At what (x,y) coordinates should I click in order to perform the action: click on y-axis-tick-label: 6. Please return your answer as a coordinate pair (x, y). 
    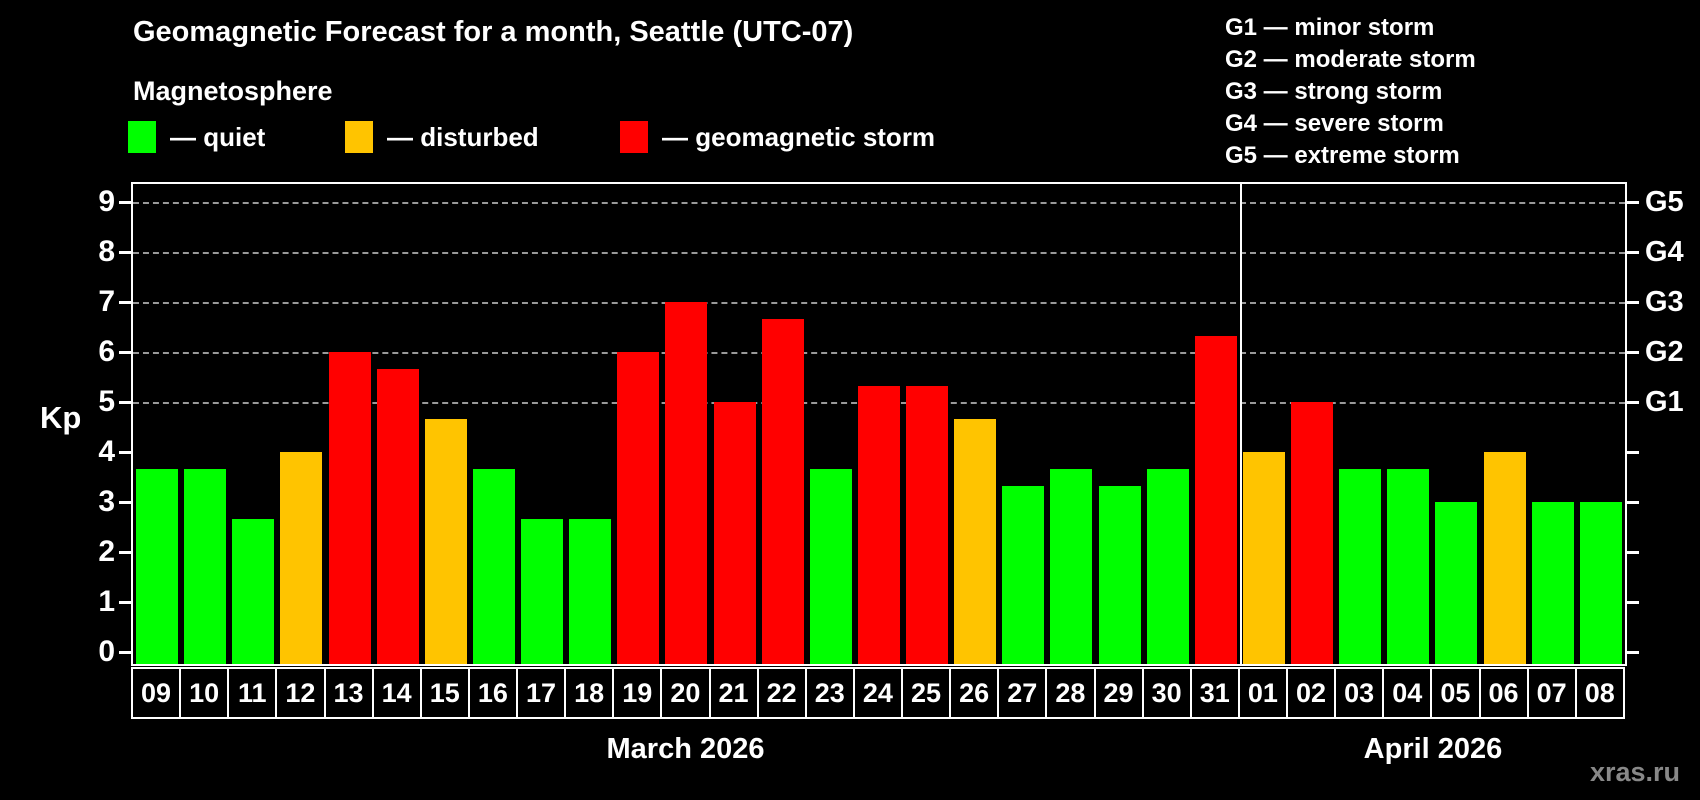
    Looking at the image, I should click on (106, 351).